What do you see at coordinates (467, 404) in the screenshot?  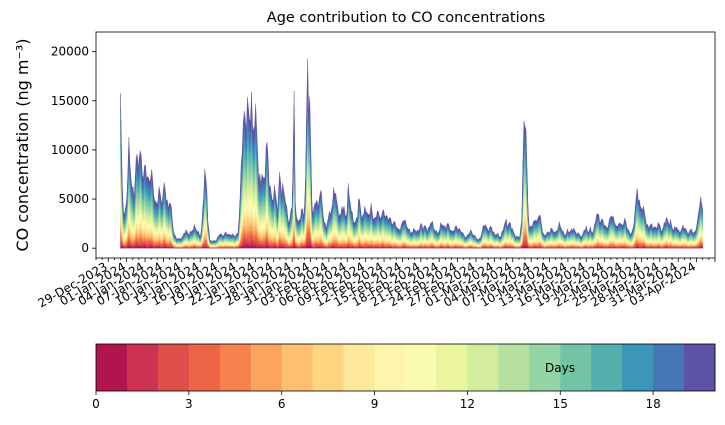 I see `colorbar-tick-label: 12` at bounding box center [467, 404].